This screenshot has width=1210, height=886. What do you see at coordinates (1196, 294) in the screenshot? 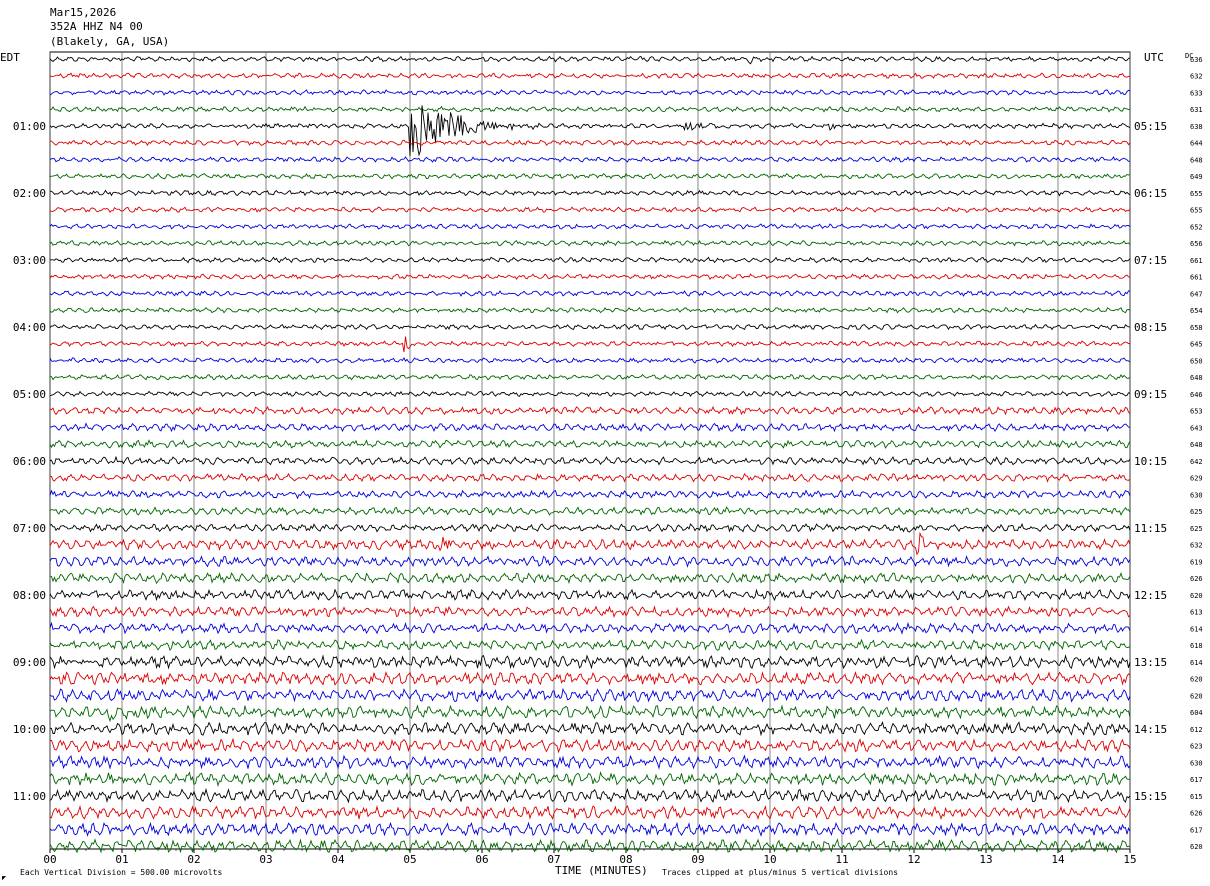
I see `dc-value-label: 647` at bounding box center [1196, 294].